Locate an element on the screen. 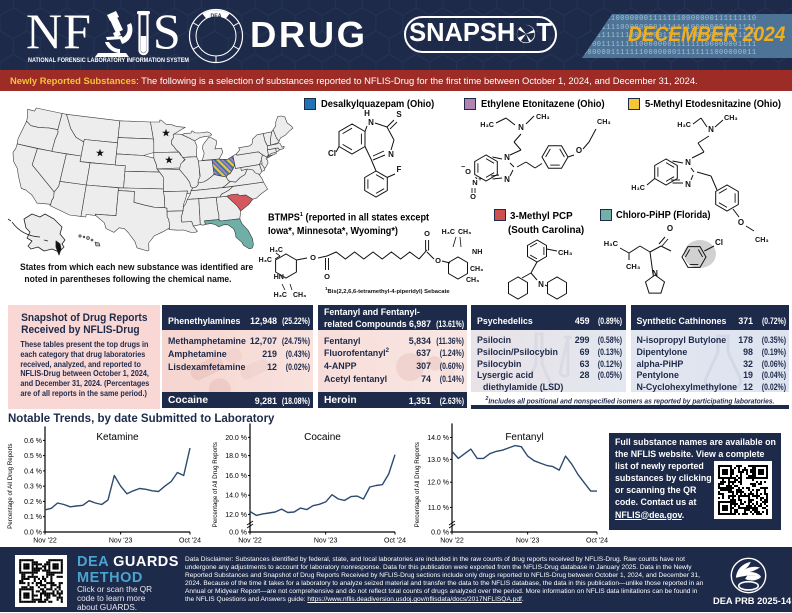 The image size is (792, 613). svg-text: 18.0 % is located at coordinates (236, 456).